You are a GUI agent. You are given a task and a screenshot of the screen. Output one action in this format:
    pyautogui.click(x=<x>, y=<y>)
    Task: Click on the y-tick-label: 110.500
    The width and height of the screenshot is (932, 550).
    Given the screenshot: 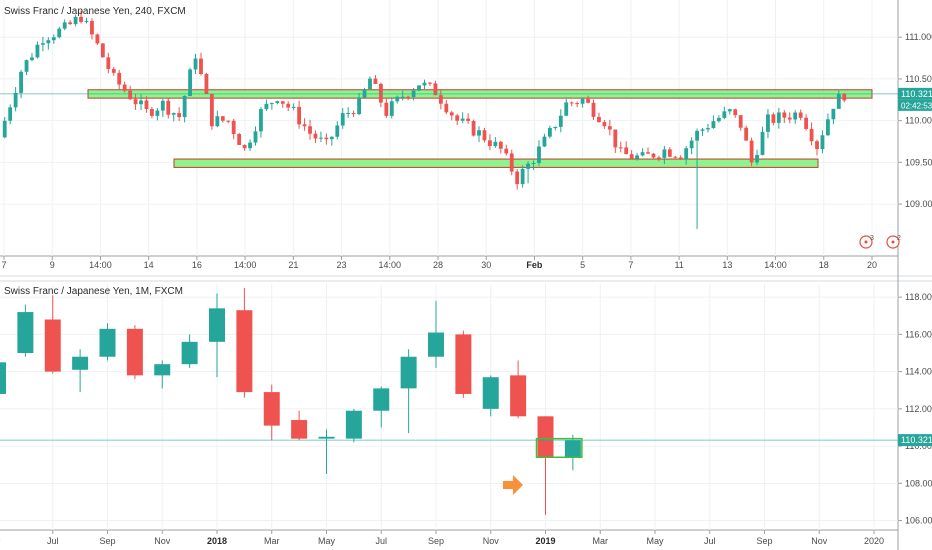 What is the action you would take?
    pyautogui.click(x=918, y=79)
    